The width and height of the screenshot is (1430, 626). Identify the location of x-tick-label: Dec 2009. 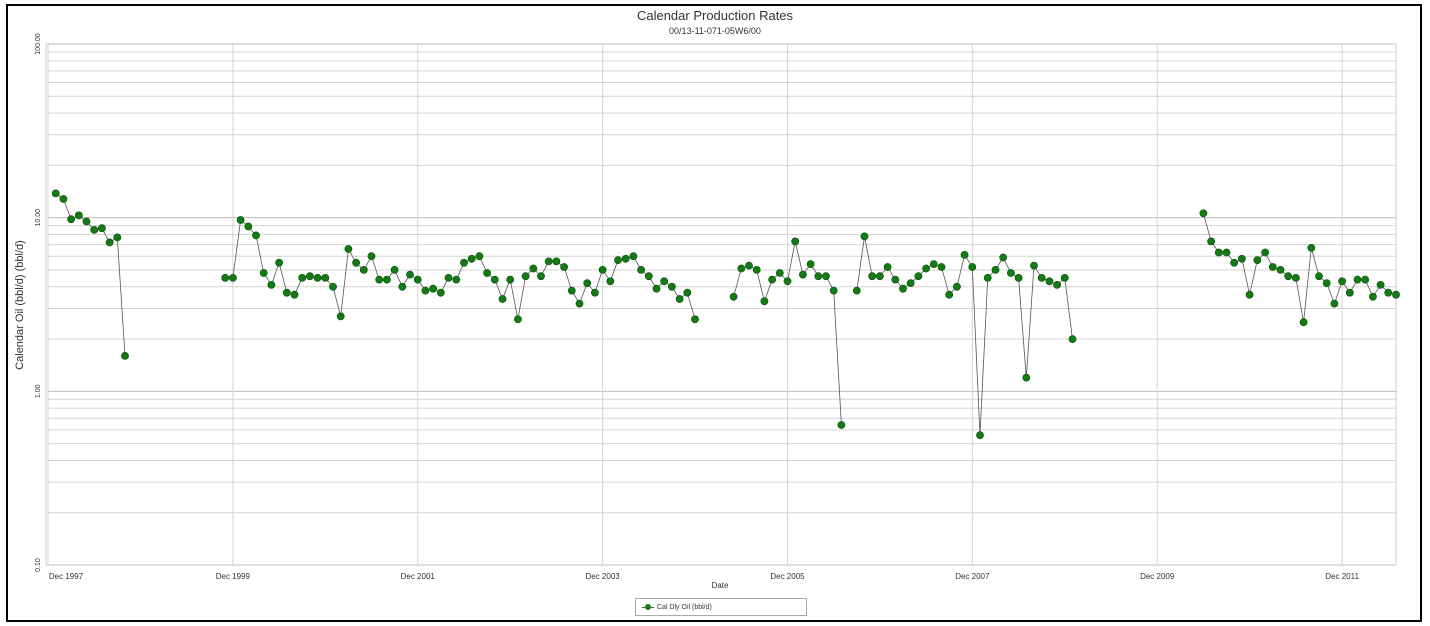
(1157, 576).